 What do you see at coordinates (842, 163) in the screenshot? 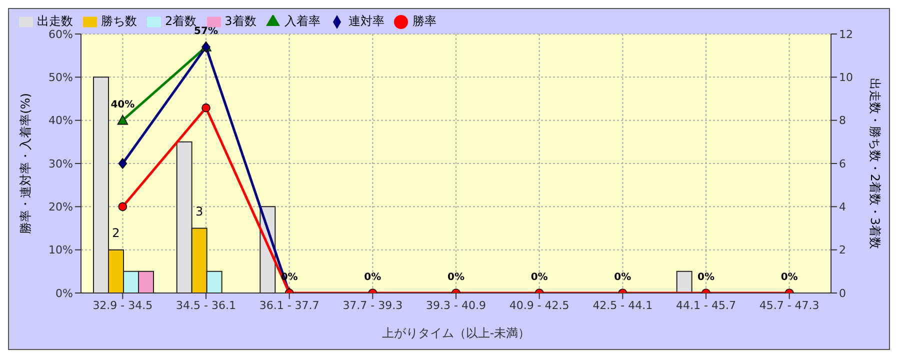
I see `y2-tick-label: 6` at bounding box center [842, 163].